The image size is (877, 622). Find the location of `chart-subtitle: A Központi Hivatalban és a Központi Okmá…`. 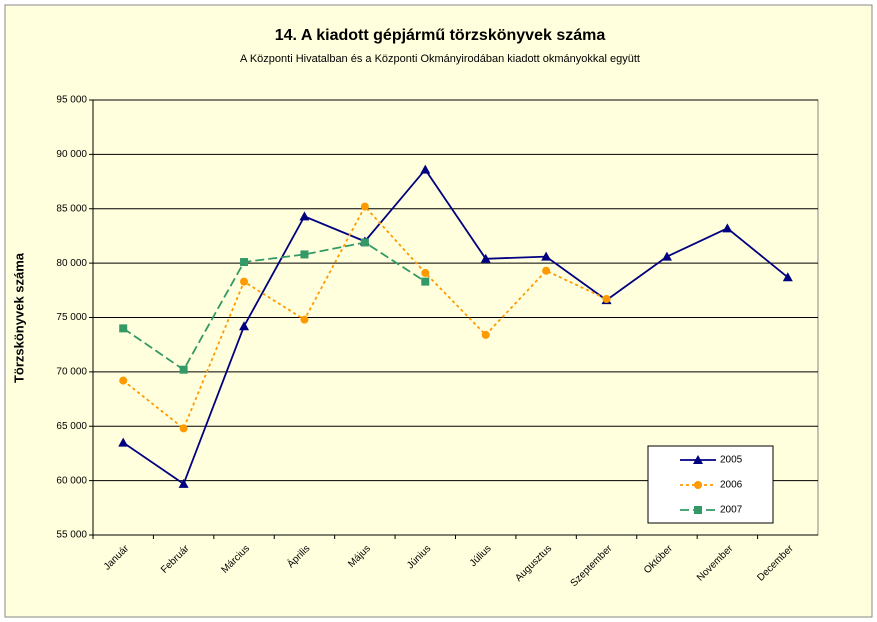

chart-subtitle: A Központi Hivatalban és a Központi Okmá… is located at coordinates (440, 59).